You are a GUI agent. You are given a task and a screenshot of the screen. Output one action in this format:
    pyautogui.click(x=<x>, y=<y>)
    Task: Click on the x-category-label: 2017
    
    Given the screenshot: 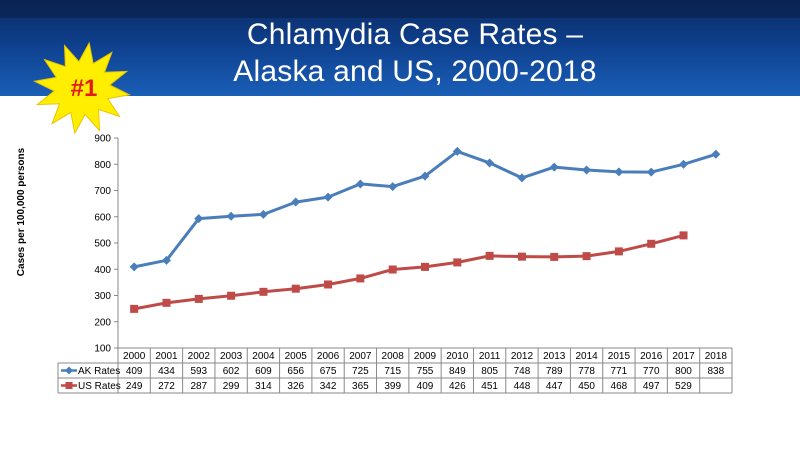 What is the action you would take?
    pyautogui.click(x=683, y=356)
    